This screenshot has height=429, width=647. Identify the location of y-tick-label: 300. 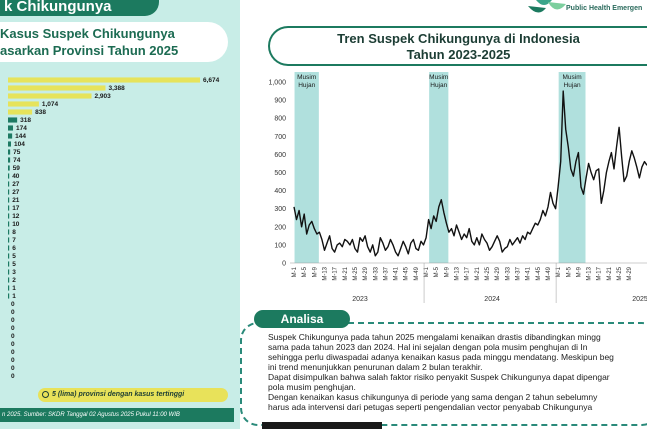
(280, 209).